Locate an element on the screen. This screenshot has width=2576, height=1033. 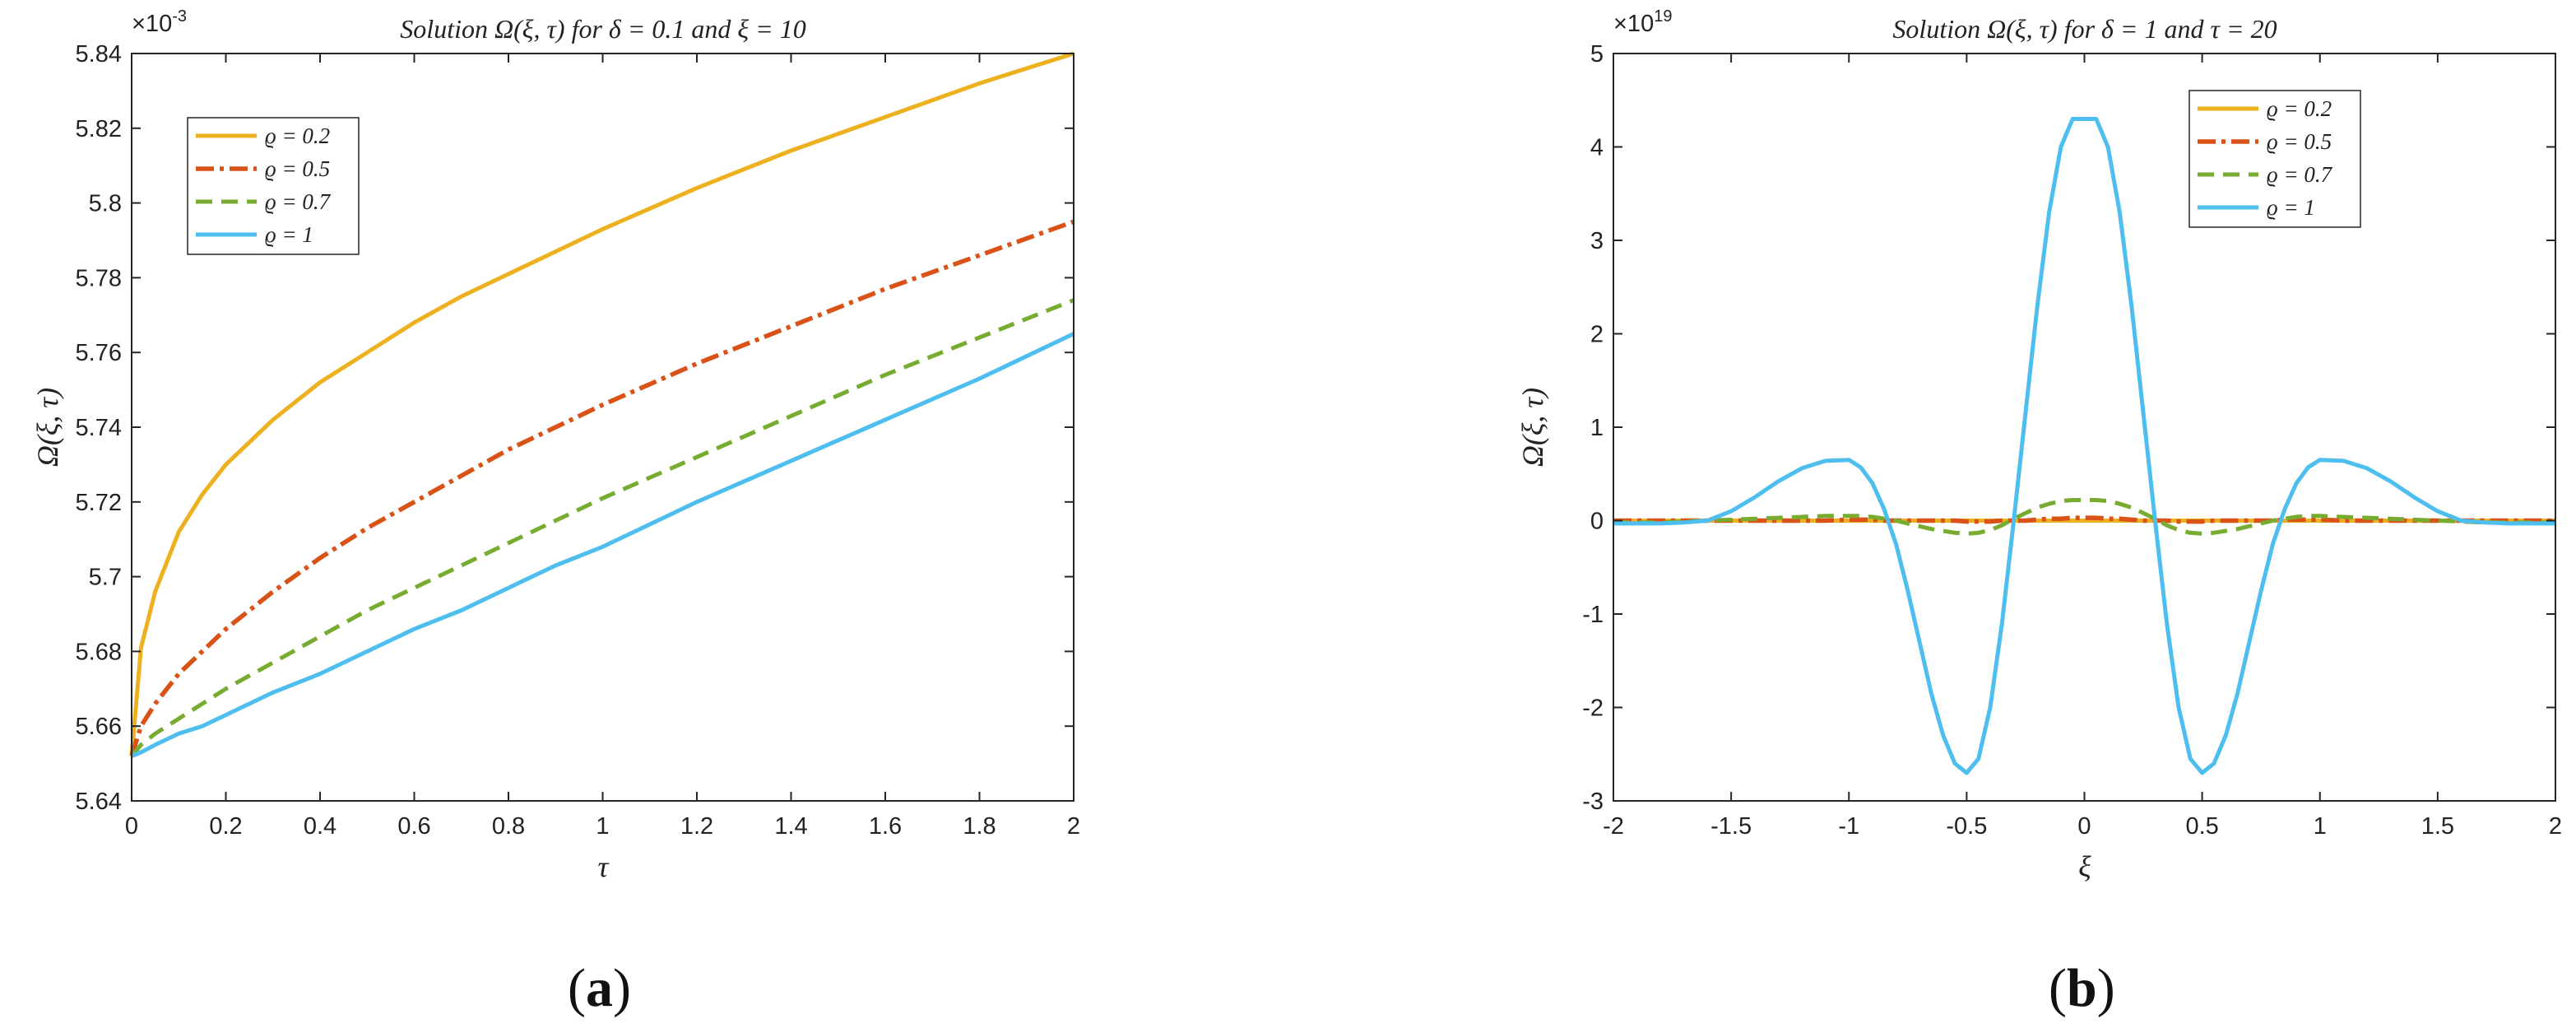
panel-b-title: Solution Ω(ξ, τ) for δ = 1 and τ = 20 is located at coordinates (2084, 29).